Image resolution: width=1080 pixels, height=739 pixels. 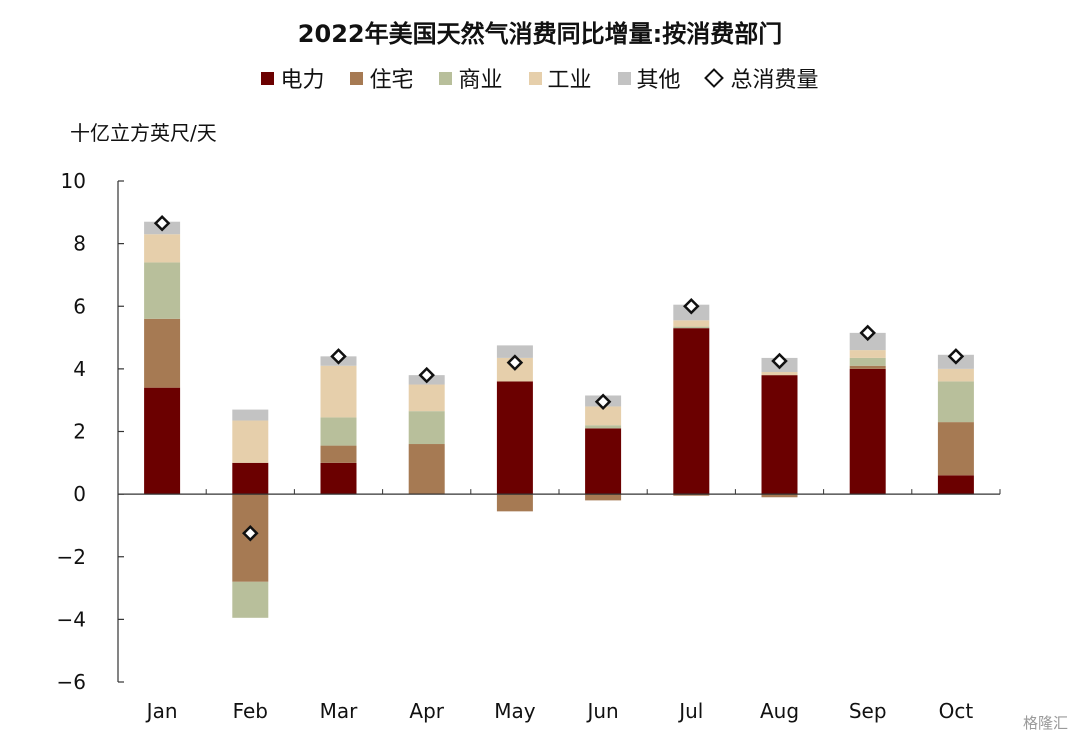 I want to click on legend-label-total: 总消费量, so click(x=774, y=80).